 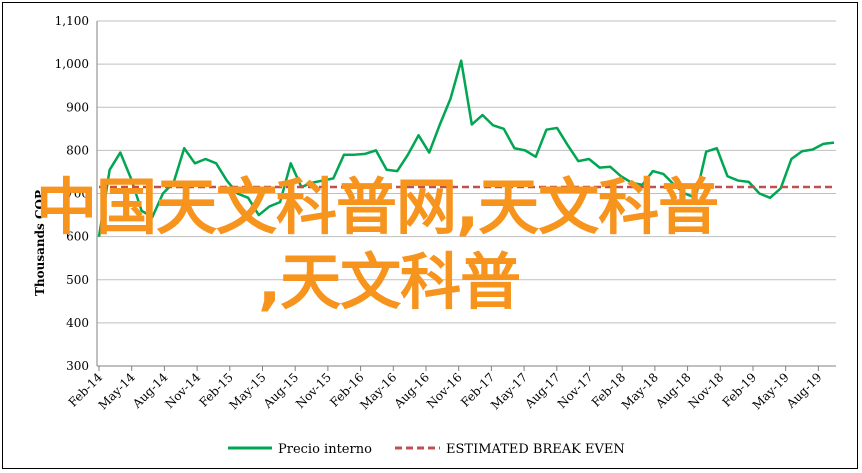 I want to click on x-tick-label: May-17, so click(x=509, y=391).